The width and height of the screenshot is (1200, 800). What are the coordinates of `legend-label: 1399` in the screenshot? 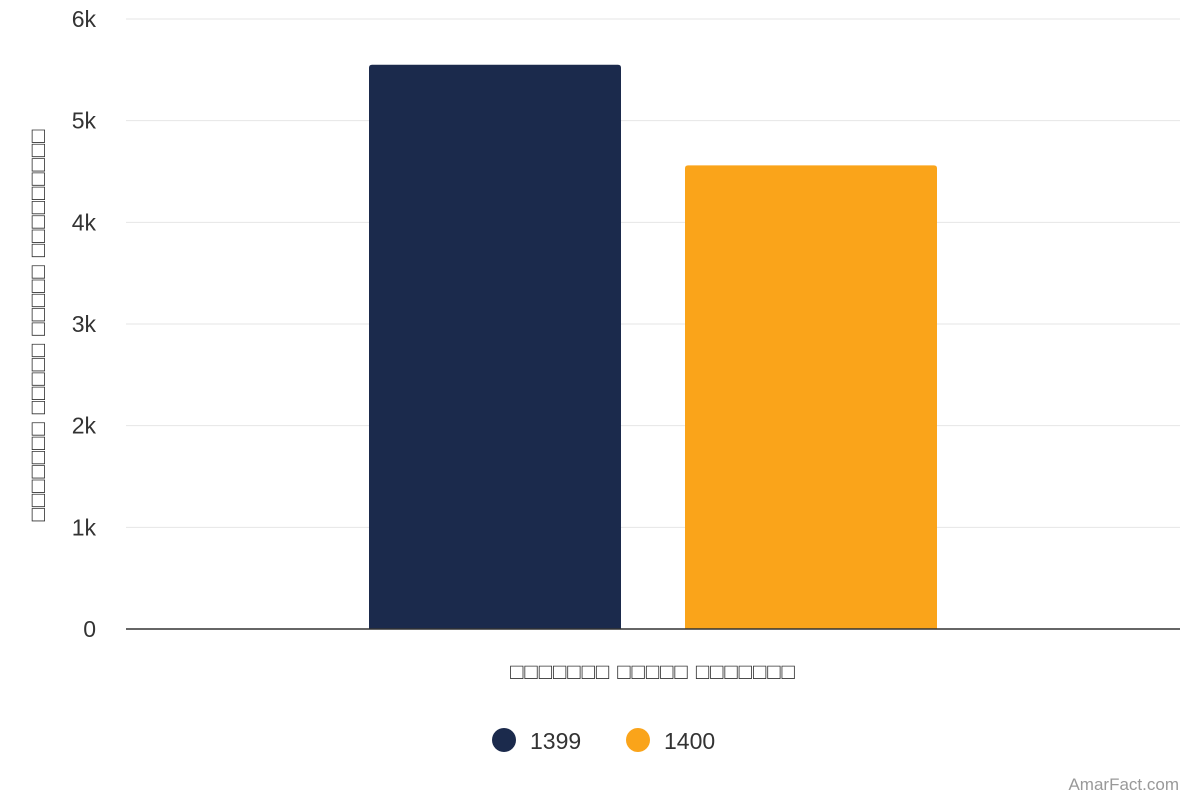 It's located at (555, 741).